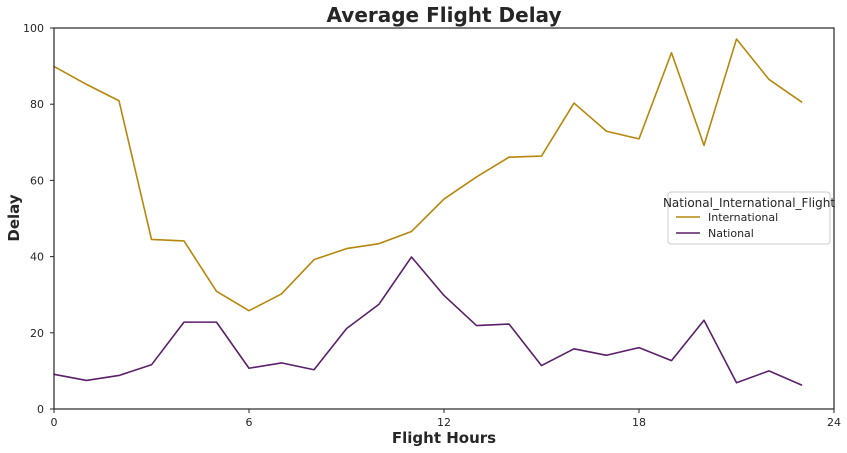 The width and height of the screenshot is (847, 453). What do you see at coordinates (40, 409) in the screenshot?
I see `y-tick-label: 0` at bounding box center [40, 409].